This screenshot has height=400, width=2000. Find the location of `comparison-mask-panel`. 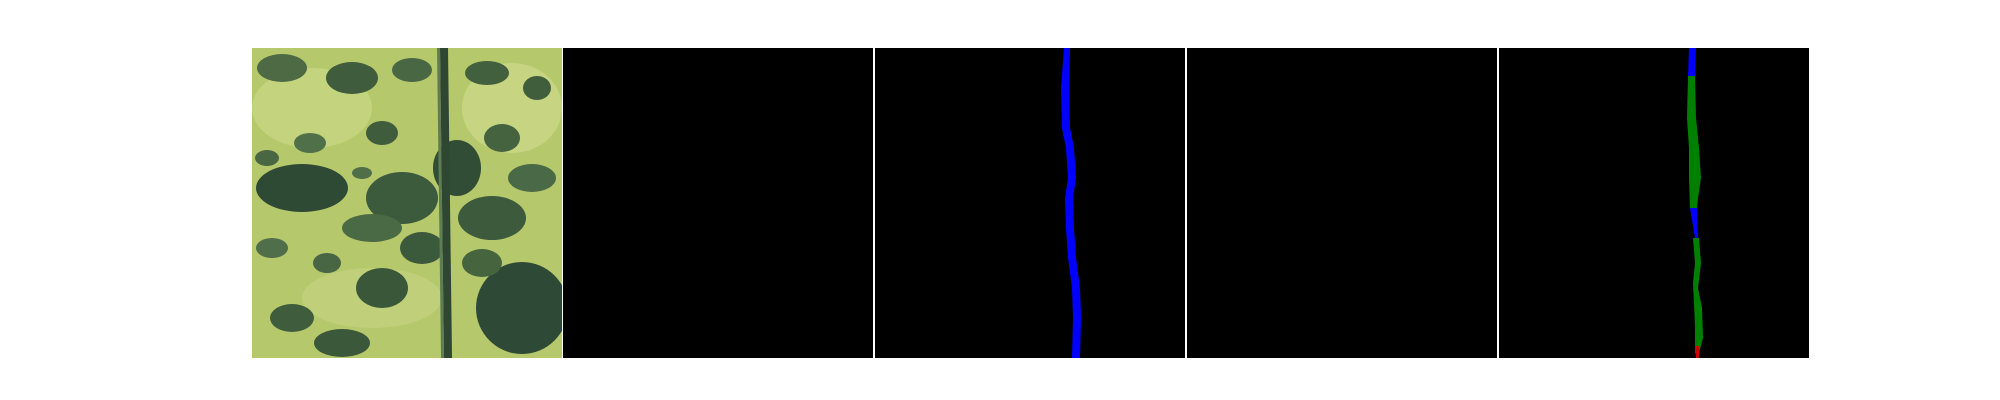

comparison-mask-panel is located at coordinates (1654, 203).